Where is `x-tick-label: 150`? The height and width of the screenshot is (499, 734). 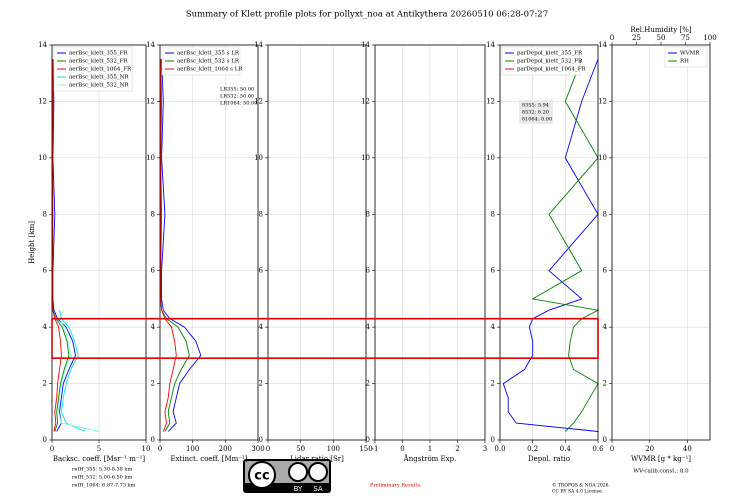 x-tick-label: 150 is located at coordinates (365, 449).